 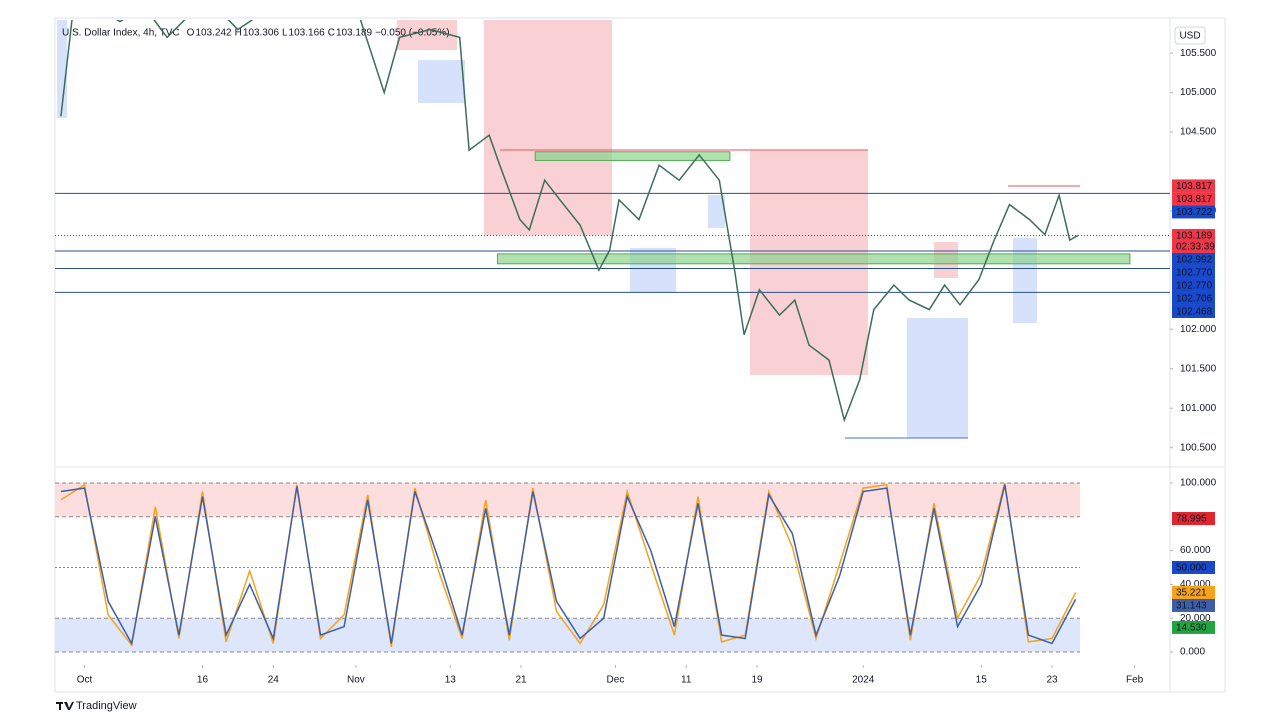 What do you see at coordinates (1198, 92) in the screenshot?
I see `y-tick-label: 105.000` at bounding box center [1198, 92].